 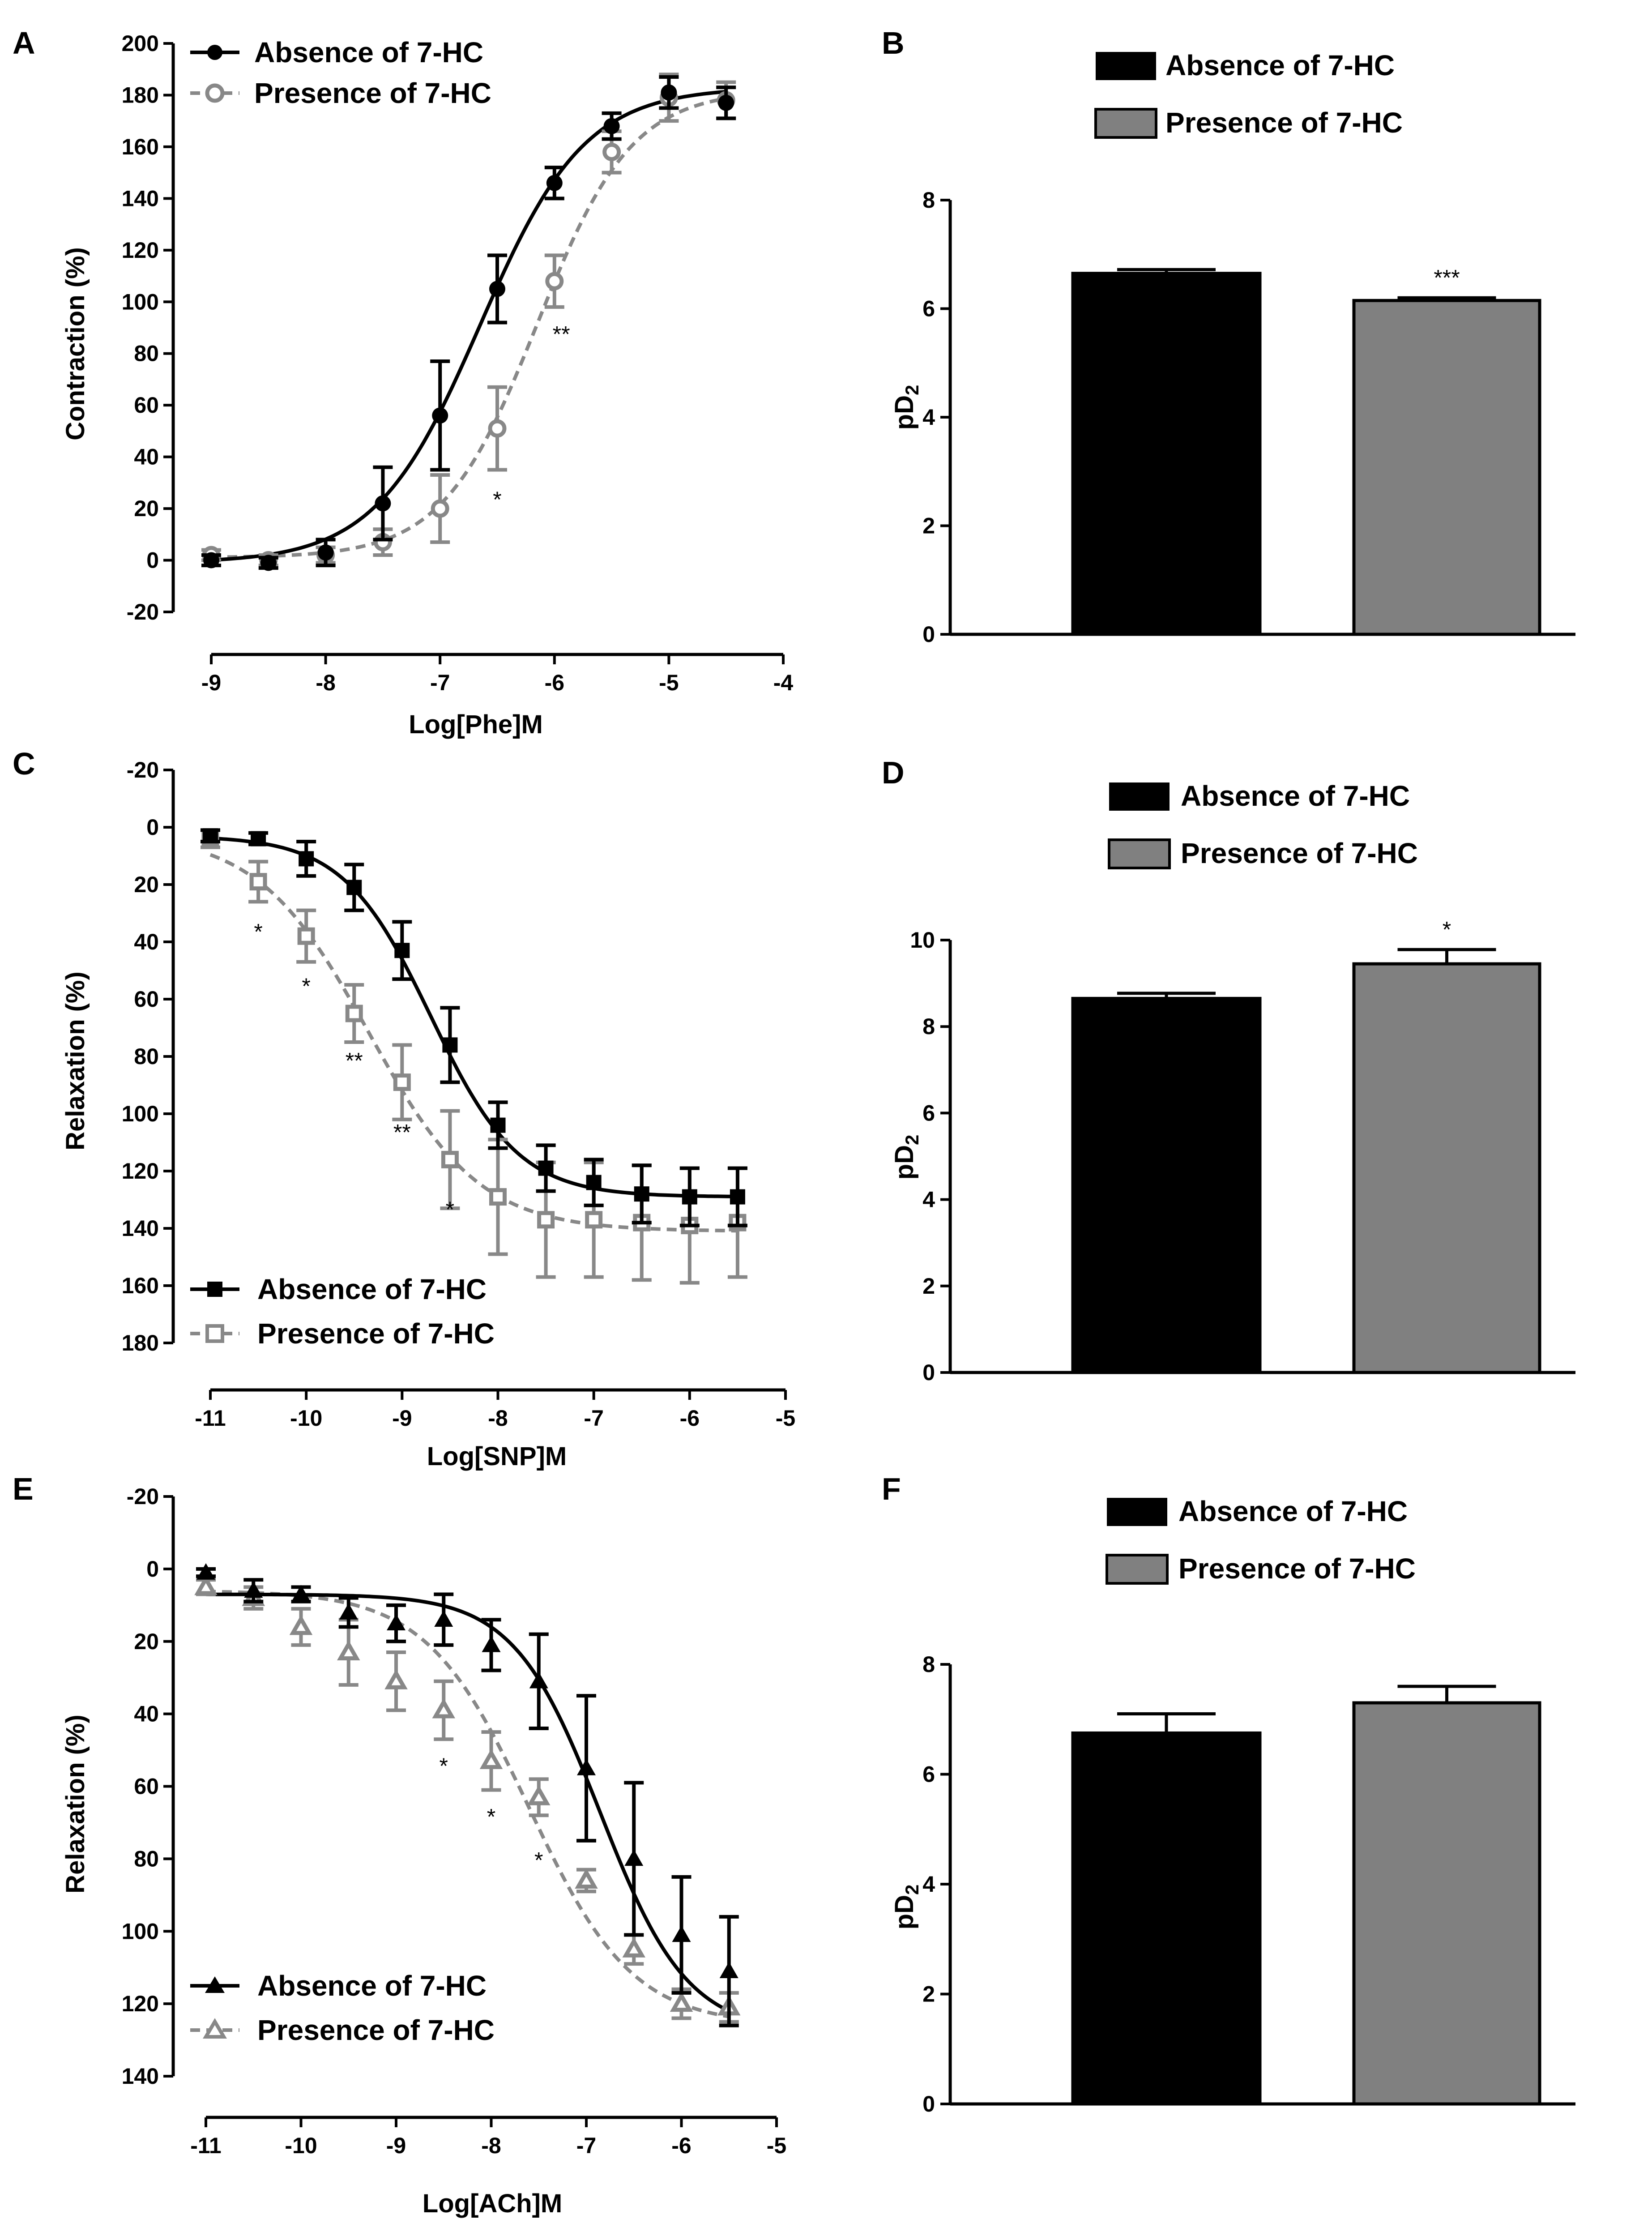 I want to click on panel-a-y-tick-label: 140, so click(x=140, y=198).